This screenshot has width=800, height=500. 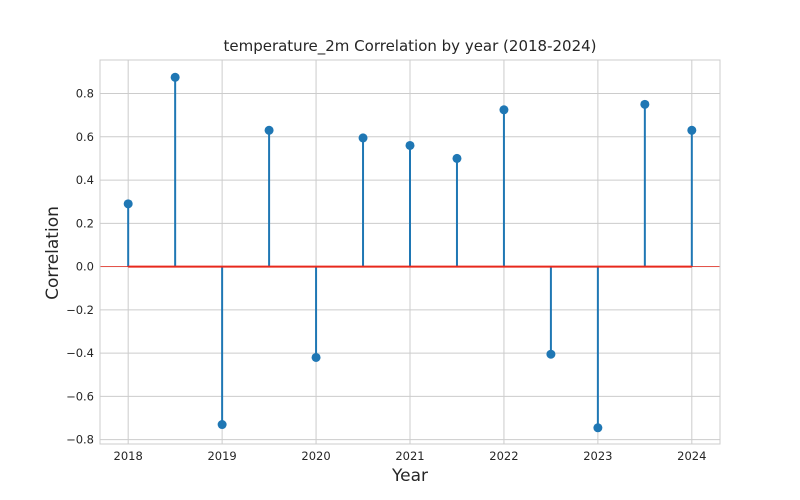 I want to click on y-axis-label: Correlation, so click(x=53, y=253).